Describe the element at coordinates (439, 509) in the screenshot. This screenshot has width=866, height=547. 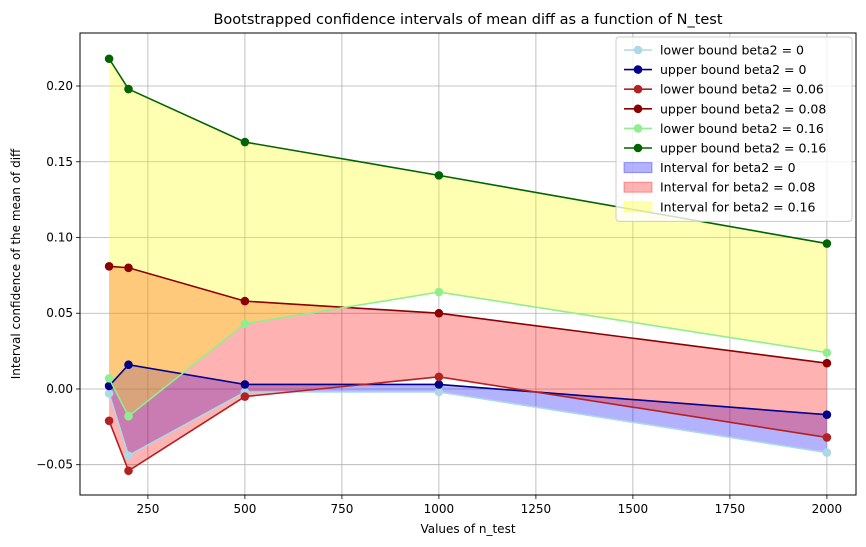
I see `x-tick-label: 1000` at that location.